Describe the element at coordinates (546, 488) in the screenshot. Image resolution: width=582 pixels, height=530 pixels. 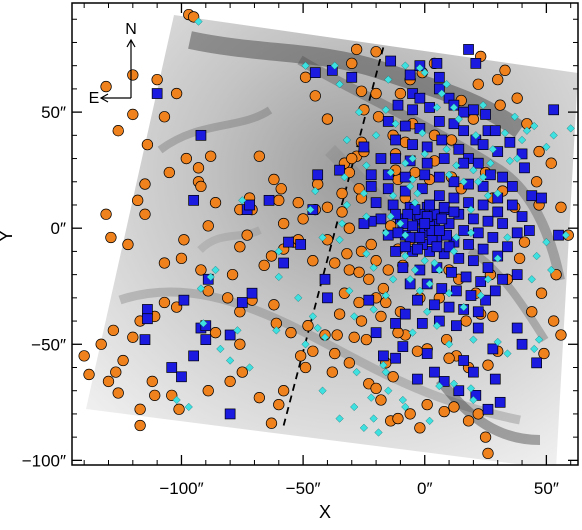
I see `x-tick-label: 50″` at that location.